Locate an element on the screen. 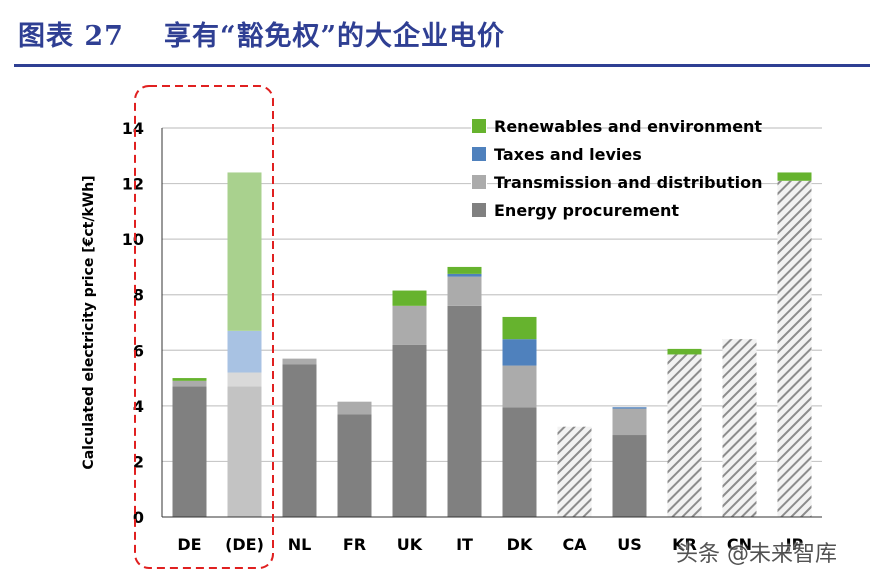  watermark: 头条 @未来智库 is located at coordinates (756, 554).